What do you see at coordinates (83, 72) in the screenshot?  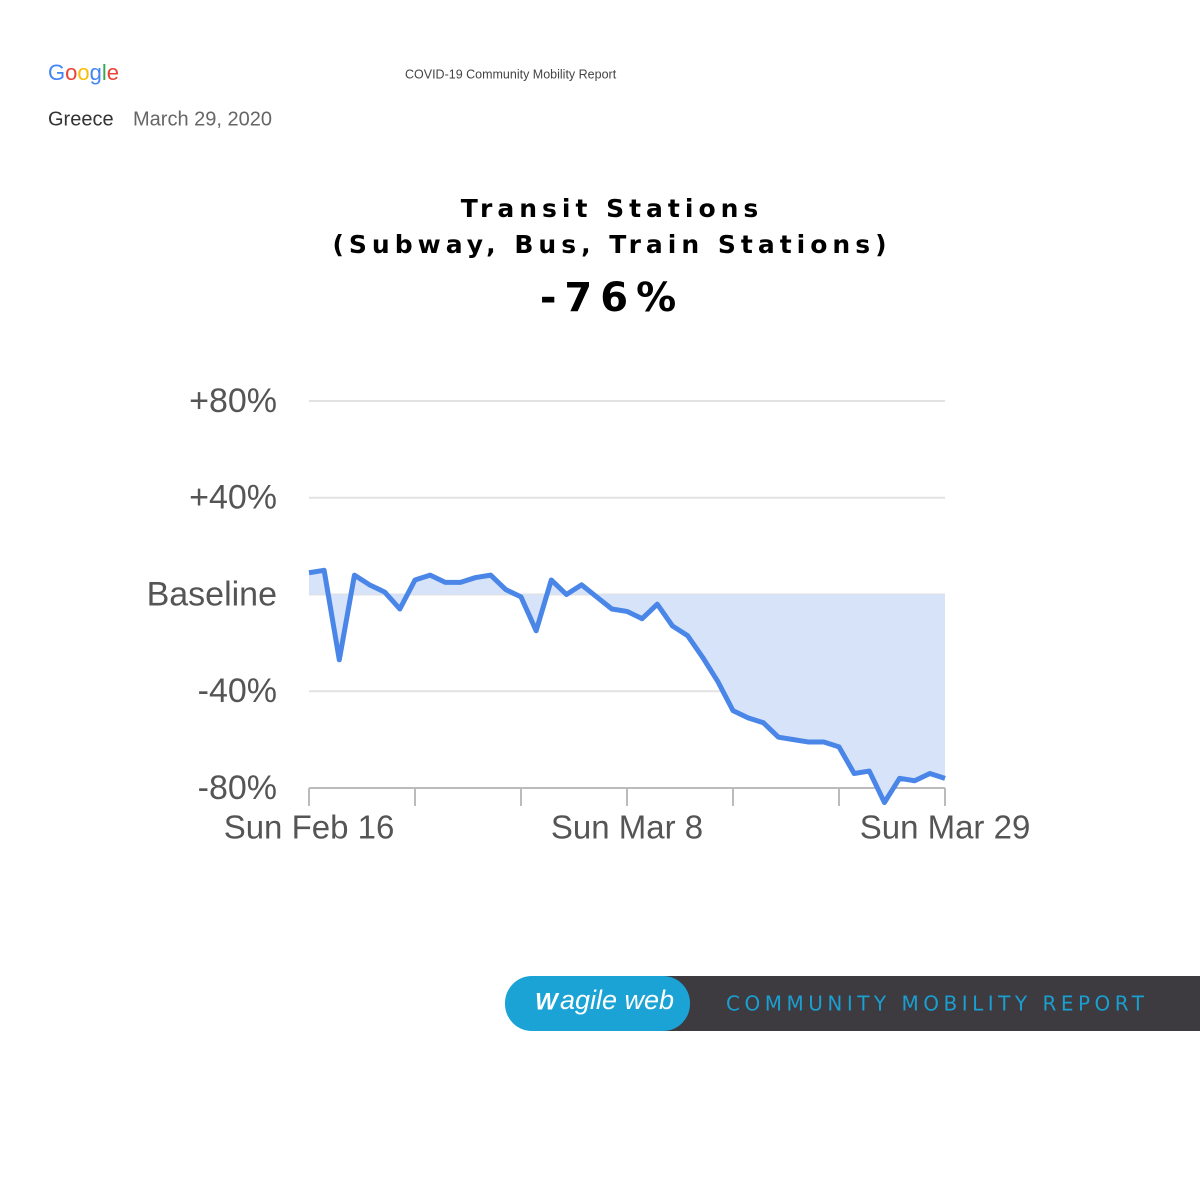 I see `brand-logo: Google` at bounding box center [83, 72].